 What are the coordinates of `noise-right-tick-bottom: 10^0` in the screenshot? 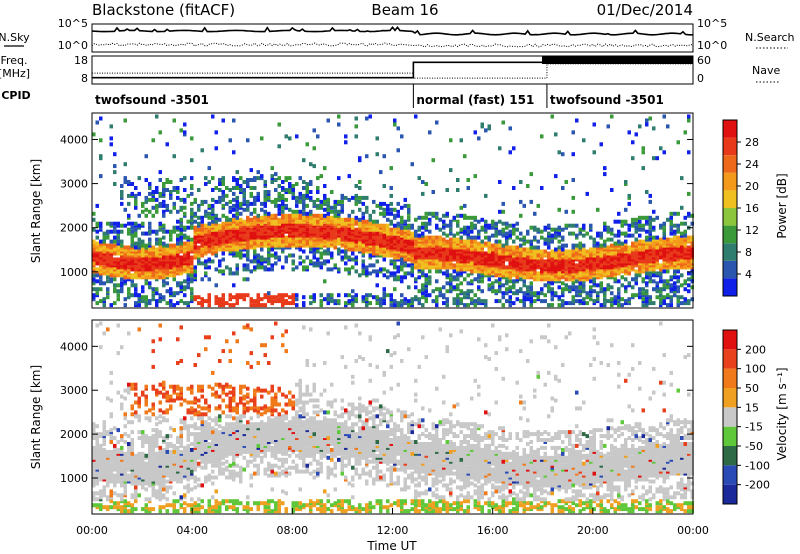 It's located at (712, 45).